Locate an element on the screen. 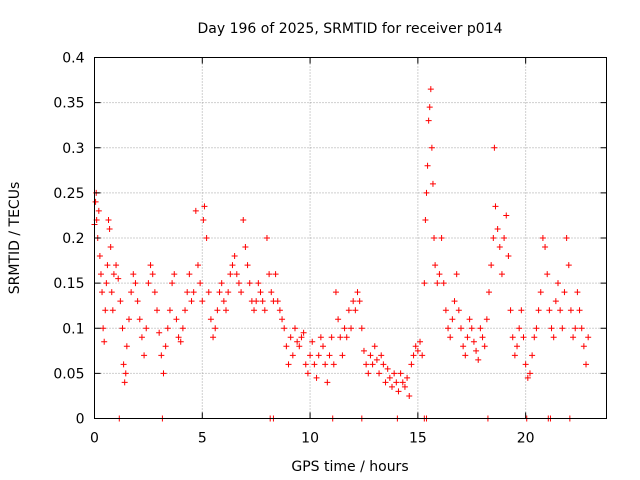  x-tick-labels: 0 5 10 15 20 is located at coordinates (312, 439).